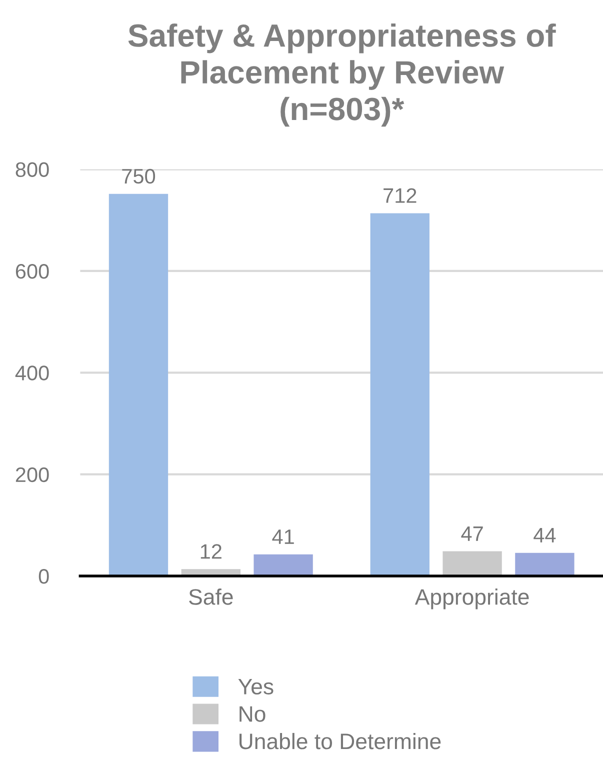  I want to click on data-label: 712, so click(400, 195).